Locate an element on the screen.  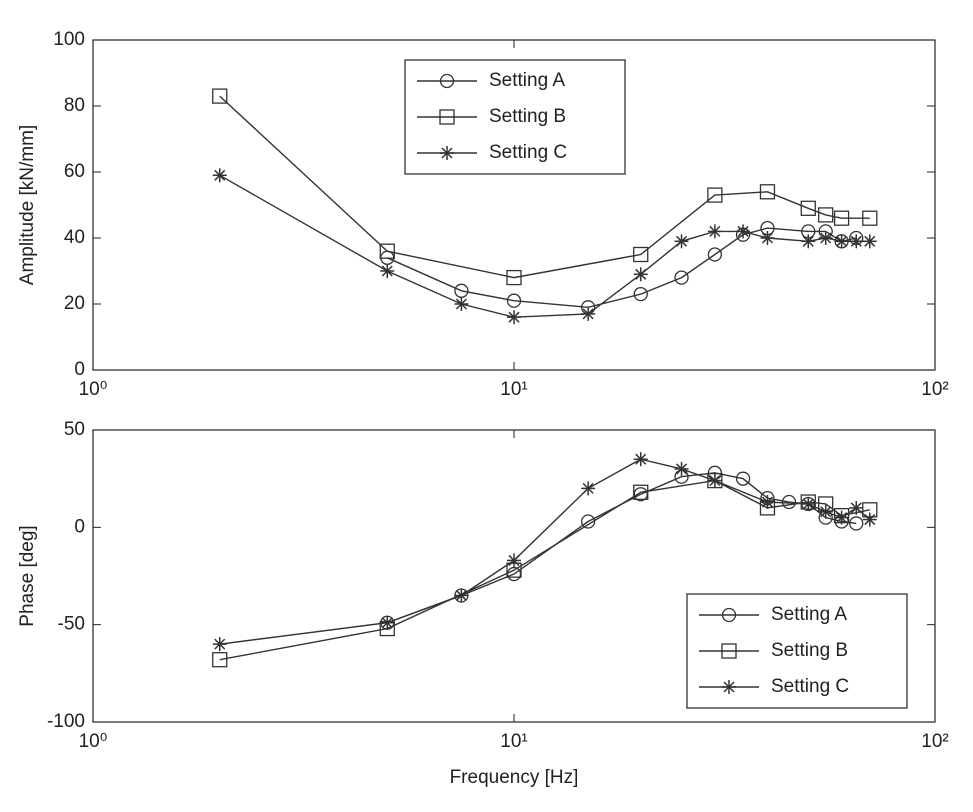
legend-label: Setting C is located at coordinates (810, 686).